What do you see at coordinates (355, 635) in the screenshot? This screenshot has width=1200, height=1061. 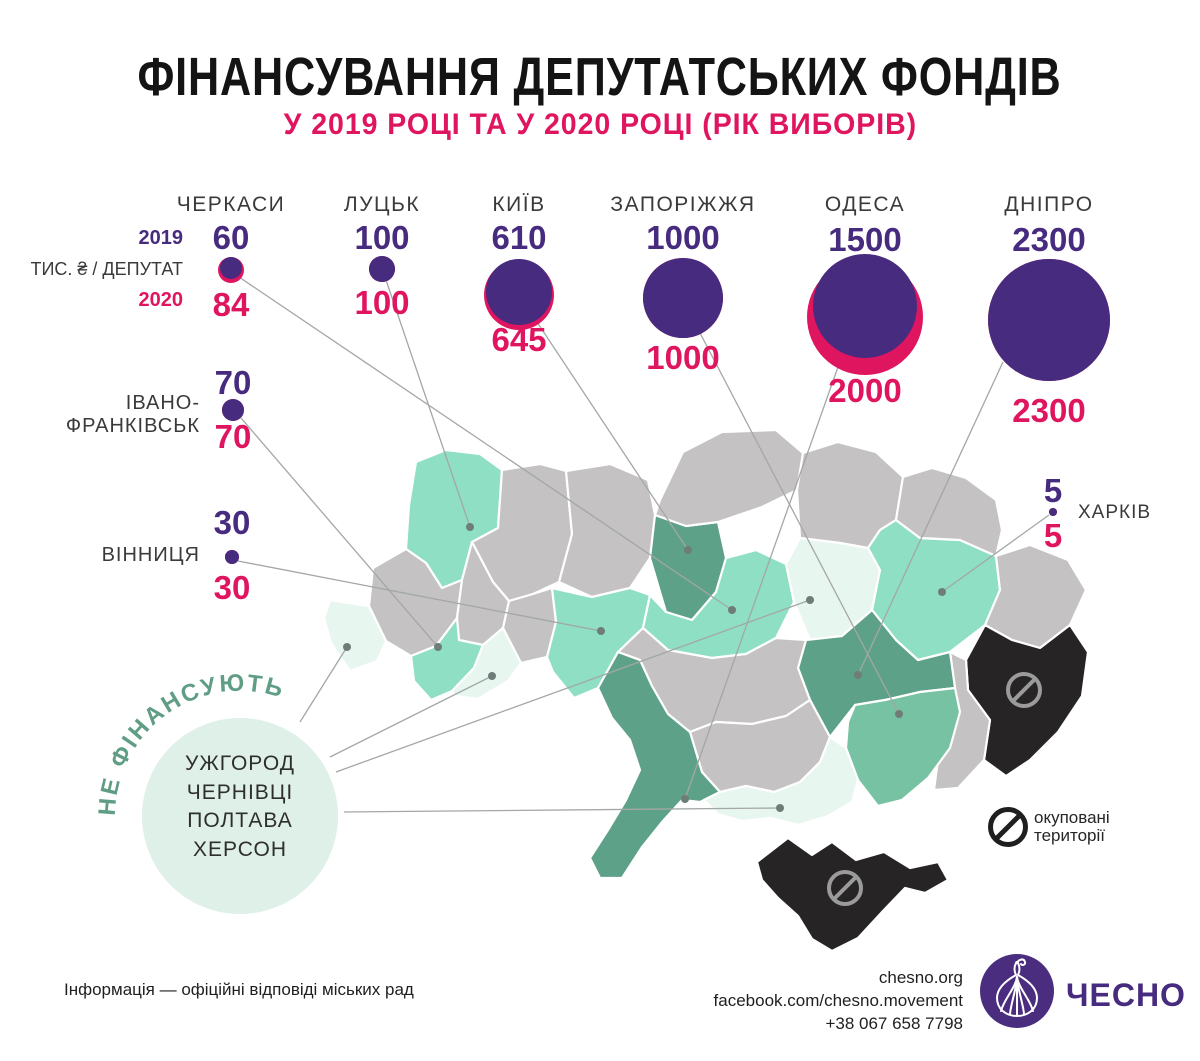 I see `map-region-zakarpattia` at bounding box center [355, 635].